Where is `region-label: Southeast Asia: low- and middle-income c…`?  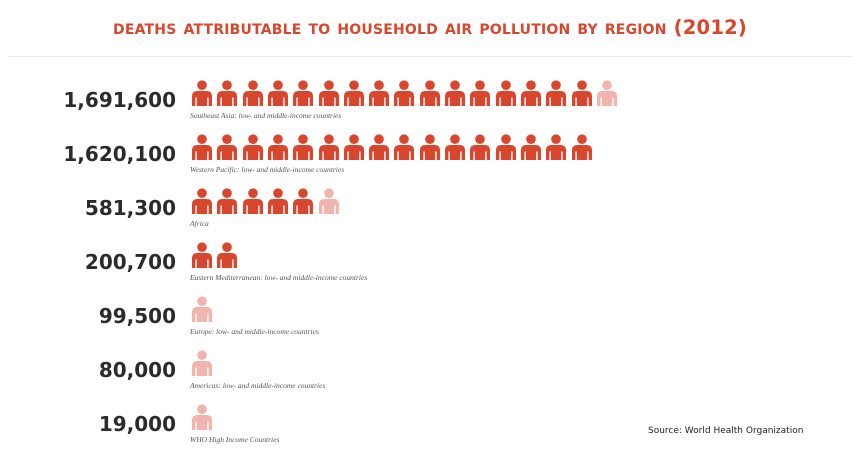 region-label: Southeast Asia: low- and middle-income c… is located at coordinates (266, 115).